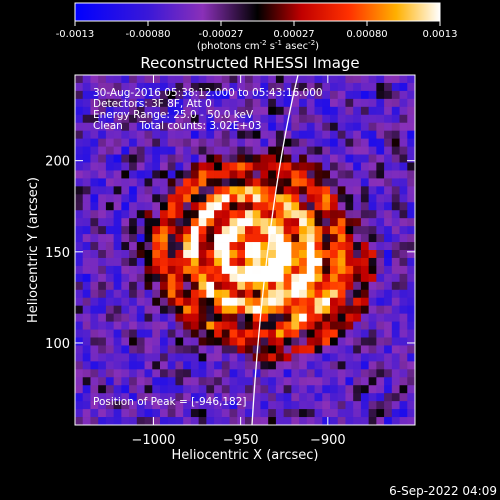 The height and width of the screenshot is (500, 500). Describe the element at coordinates (271, 46) in the screenshot. I see `units-part: s` at that location.